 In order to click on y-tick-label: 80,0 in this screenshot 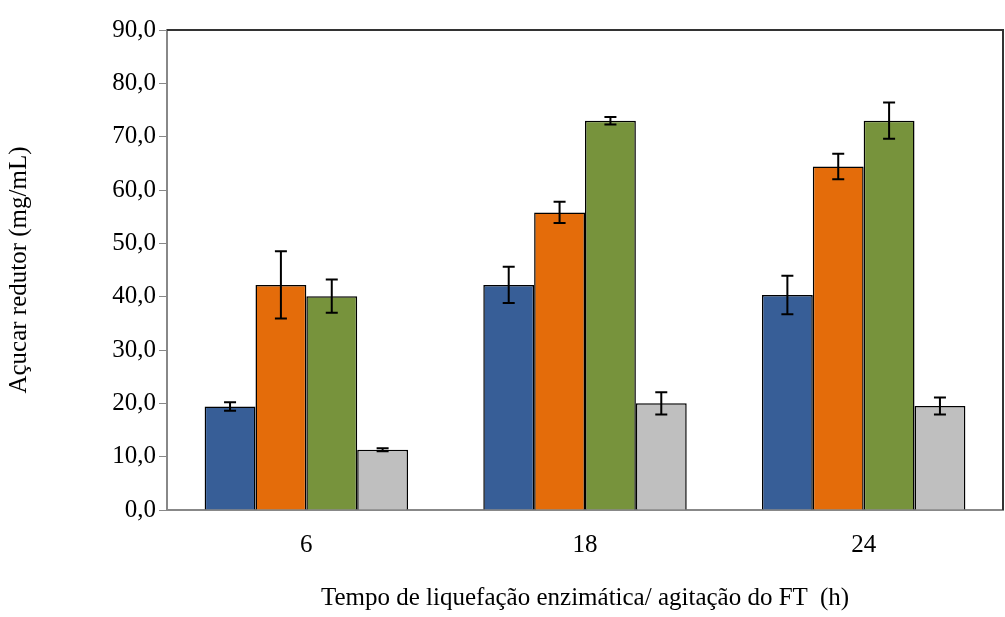, I will do `click(134, 81)`.